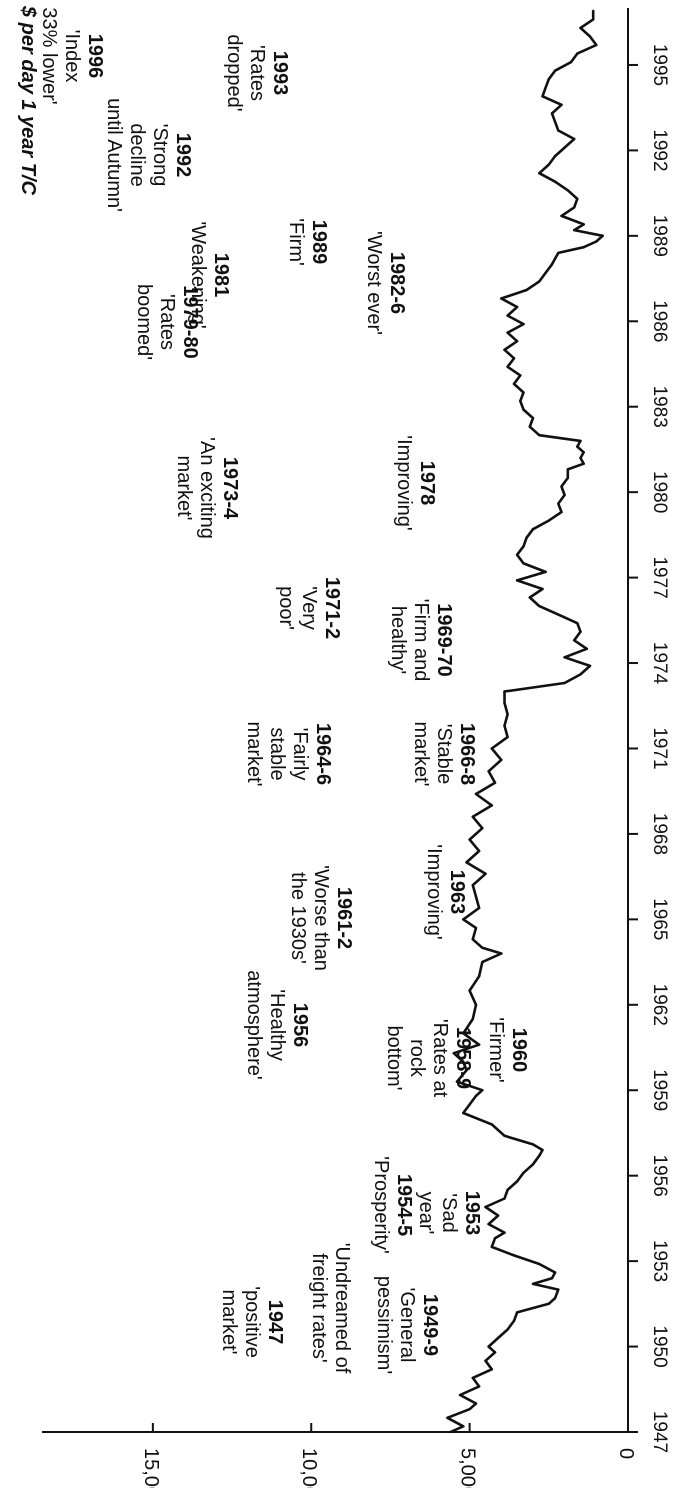 This screenshot has width=688, height=1488. What do you see at coordinates (659, 748) in the screenshot?
I see `time-tick-label: 1971` at bounding box center [659, 748].